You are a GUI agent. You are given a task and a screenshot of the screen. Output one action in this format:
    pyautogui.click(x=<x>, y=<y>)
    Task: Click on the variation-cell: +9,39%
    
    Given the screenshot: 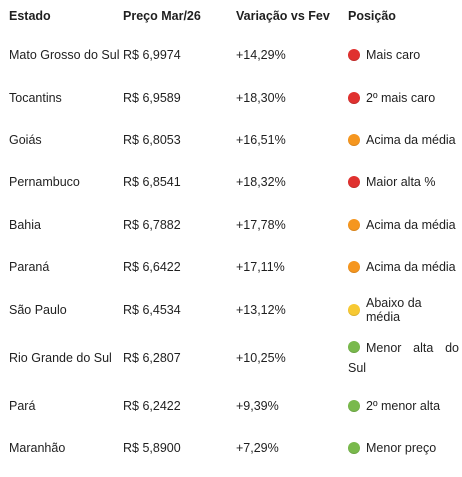 What is the action you would take?
    pyautogui.click(x=257, y=405)
    